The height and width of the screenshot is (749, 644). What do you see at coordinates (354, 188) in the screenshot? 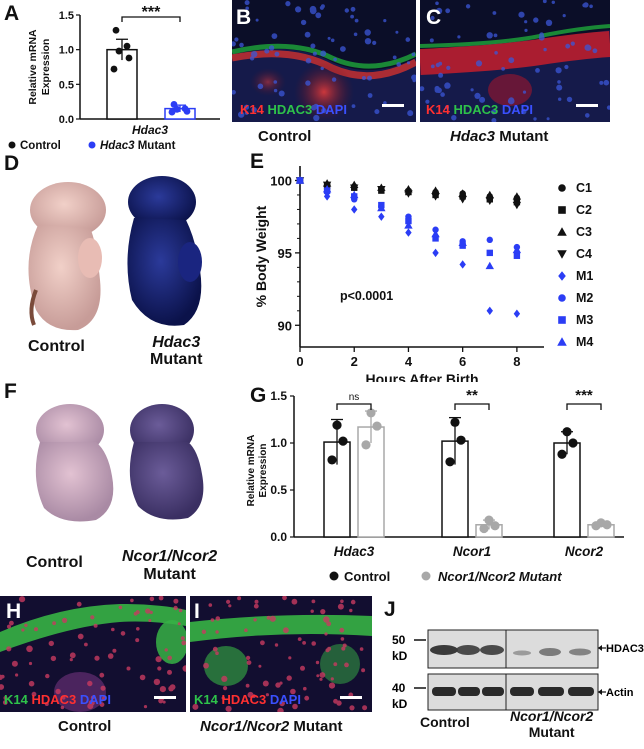
I see `data-point-c4` at bounding box center [354, 188].